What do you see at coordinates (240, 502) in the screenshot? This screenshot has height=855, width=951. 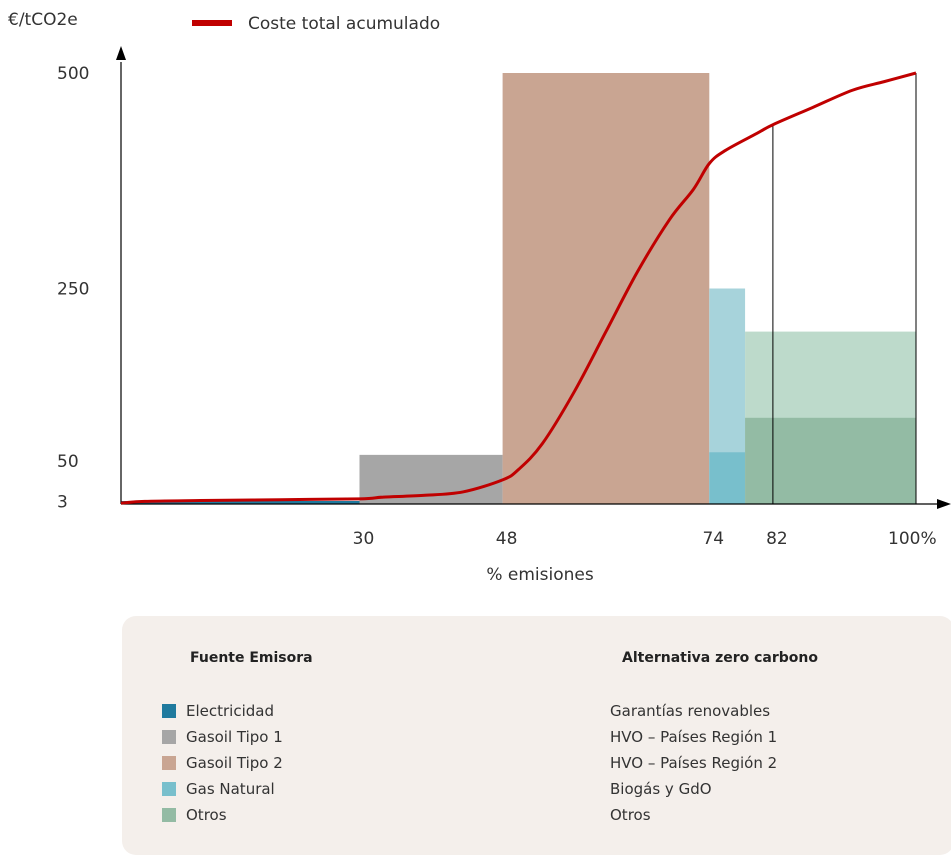 I see `bar-electricidad` at bounding box center [240, 502].